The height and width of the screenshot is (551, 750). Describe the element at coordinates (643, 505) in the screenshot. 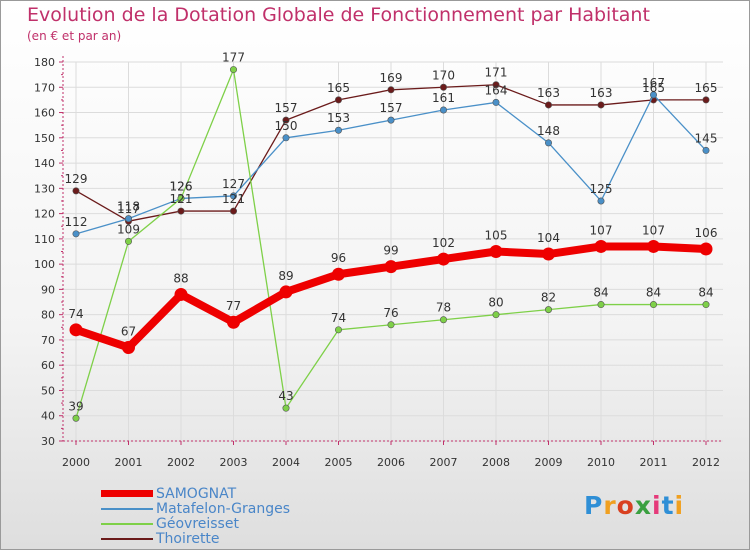

I see `logo-letter: x` at that location.